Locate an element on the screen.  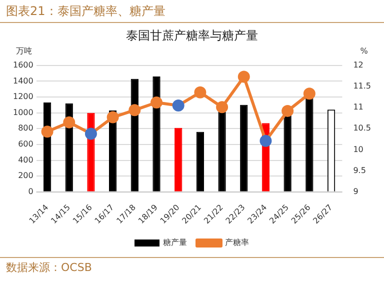
chart-title: 图表21：泰国产糖率、糖产量 is located at coordinates (192, 11).